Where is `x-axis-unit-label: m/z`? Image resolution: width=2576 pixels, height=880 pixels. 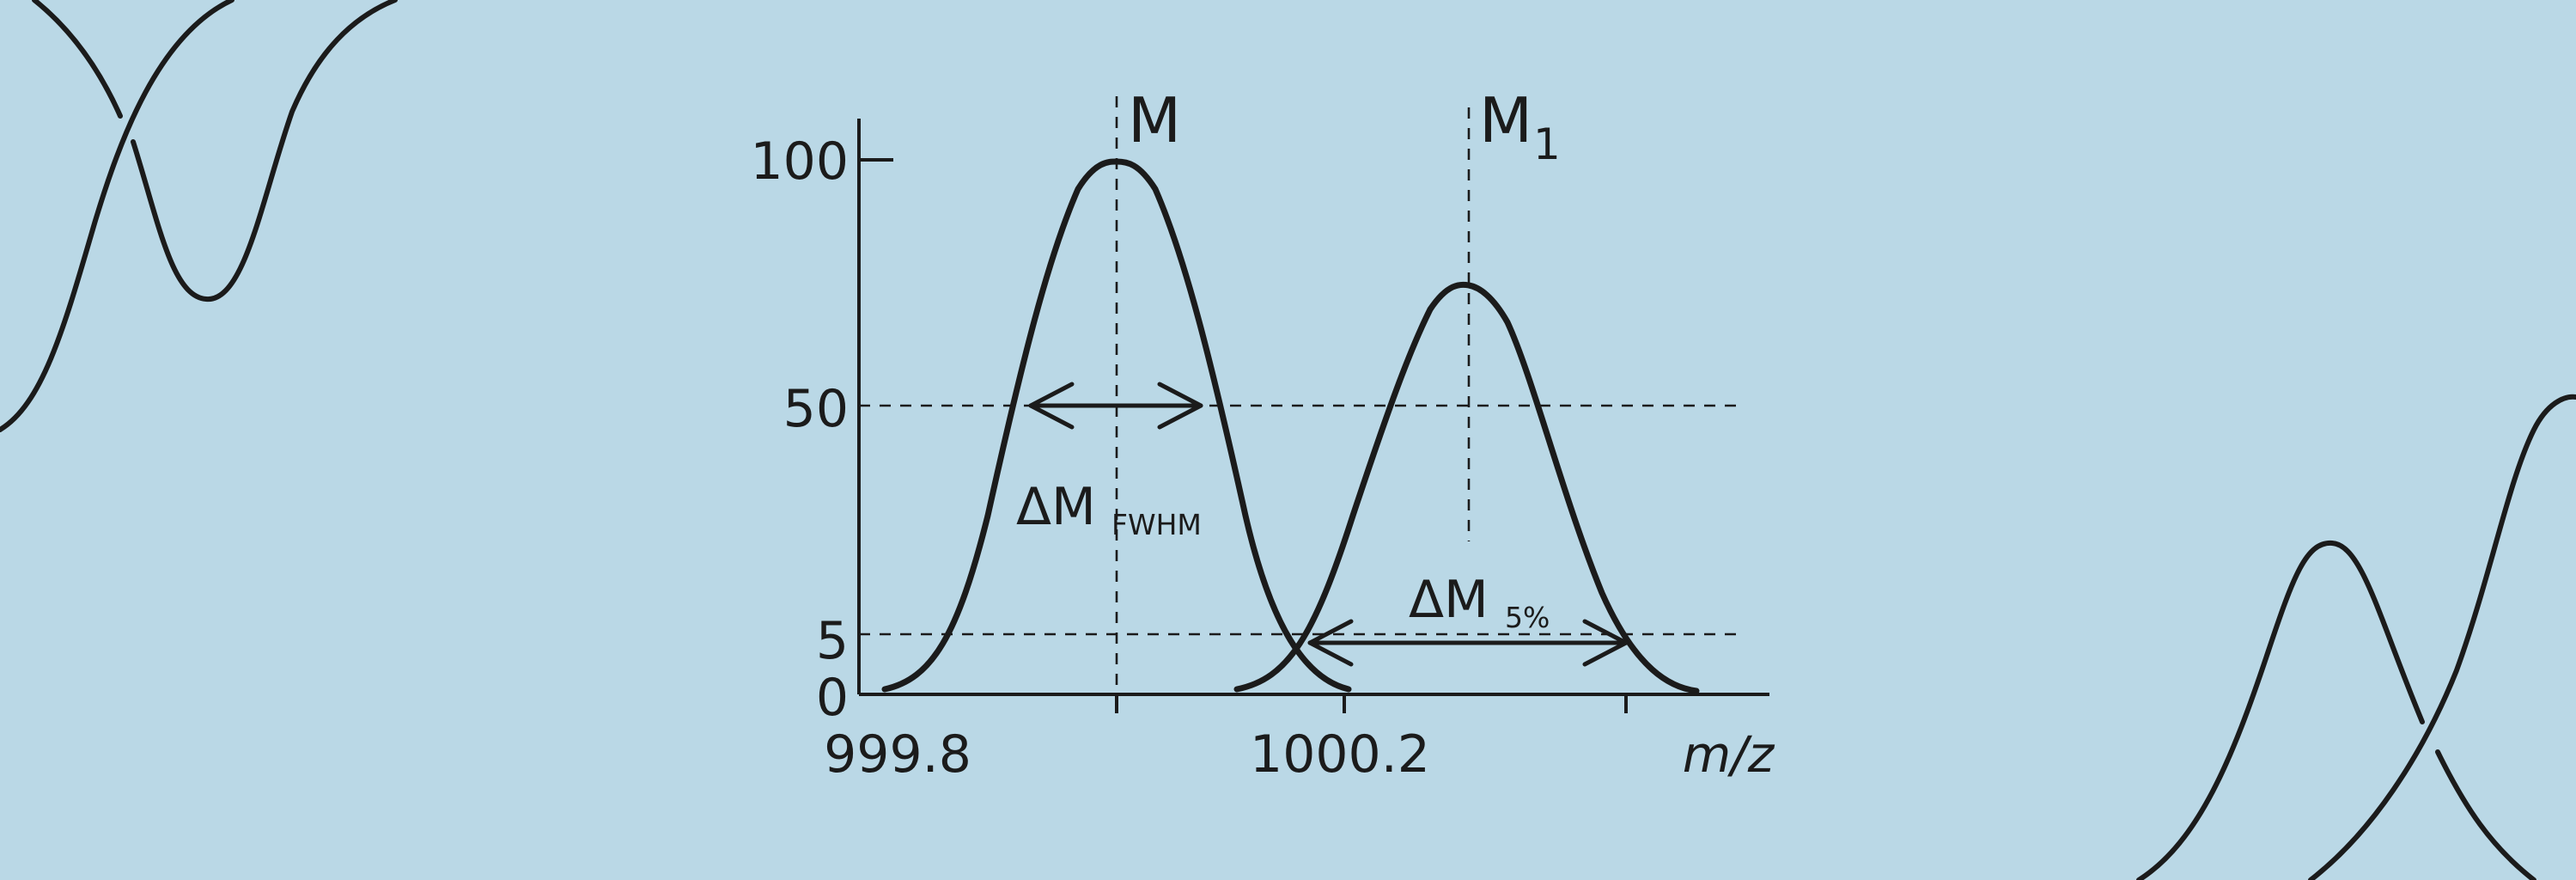
x-axis-unit-label: m/z is located at coordinates (1729, 754).